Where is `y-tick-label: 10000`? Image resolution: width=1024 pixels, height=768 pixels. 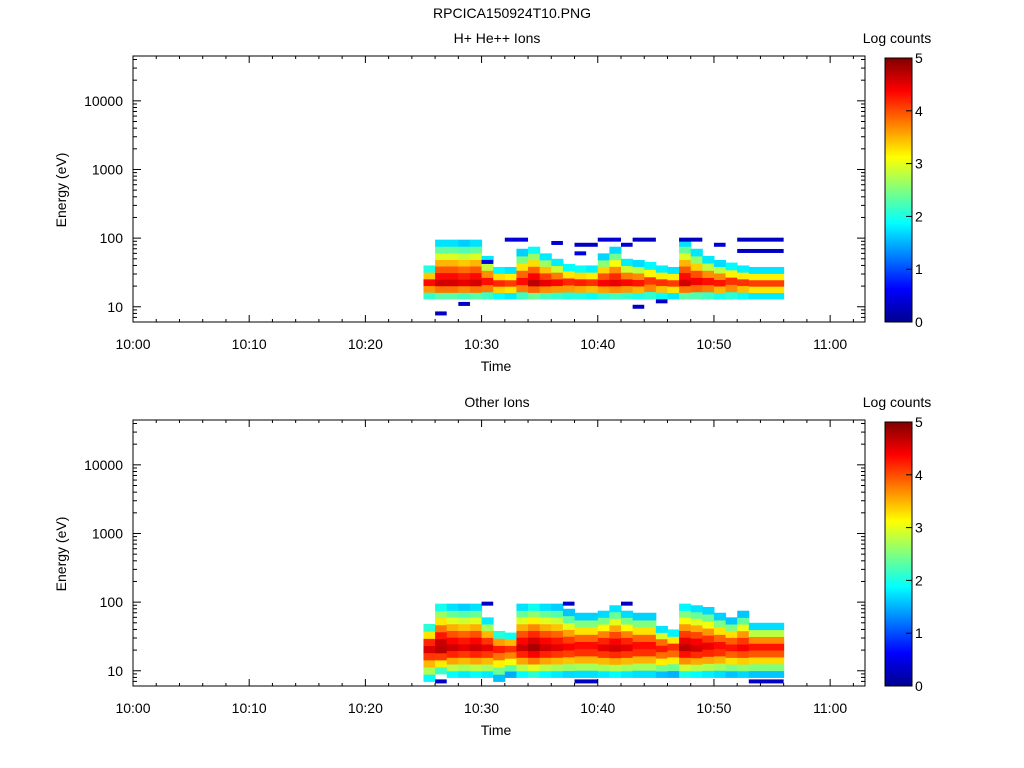 y-tick-label: 10000 is located at coordinates (103, 465).